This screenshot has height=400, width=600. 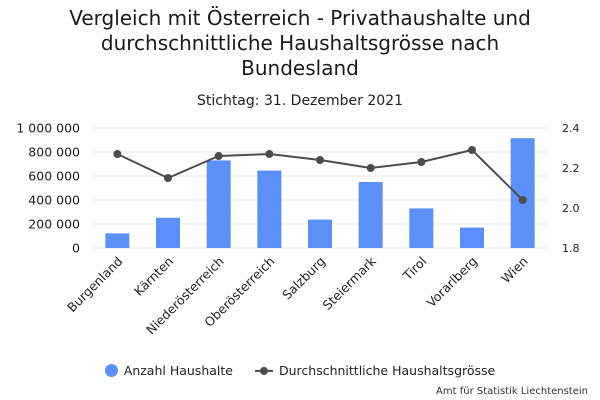 I want to click on y-right-tick-label: 2.0, so click(x=571, y=208).